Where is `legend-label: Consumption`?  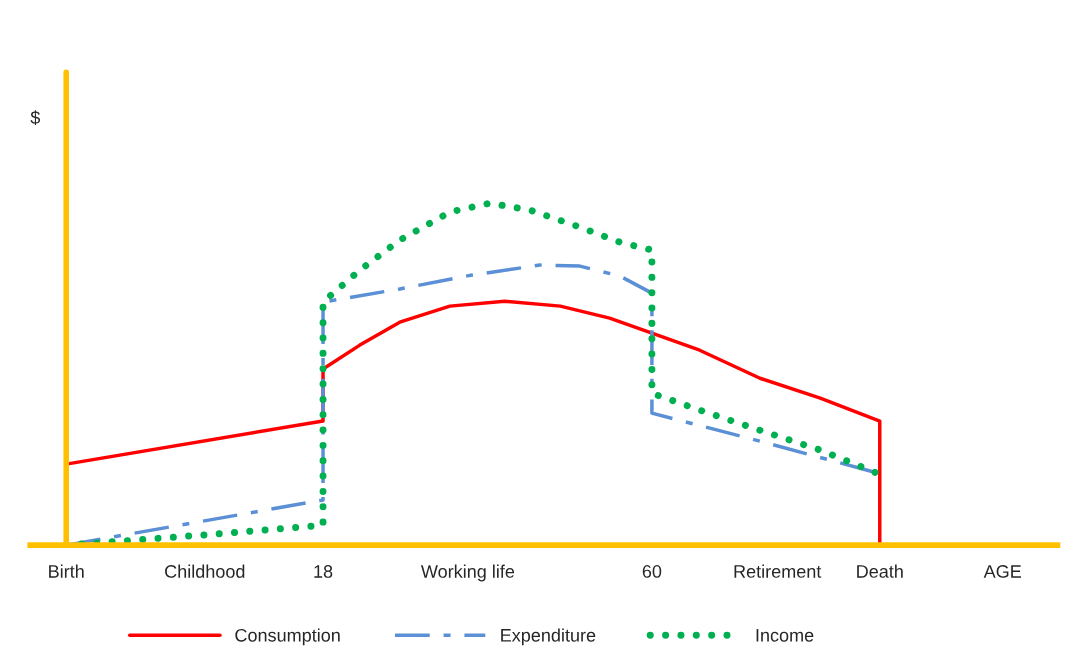 legend-label: Consumption is located at coordinates (287, 637).